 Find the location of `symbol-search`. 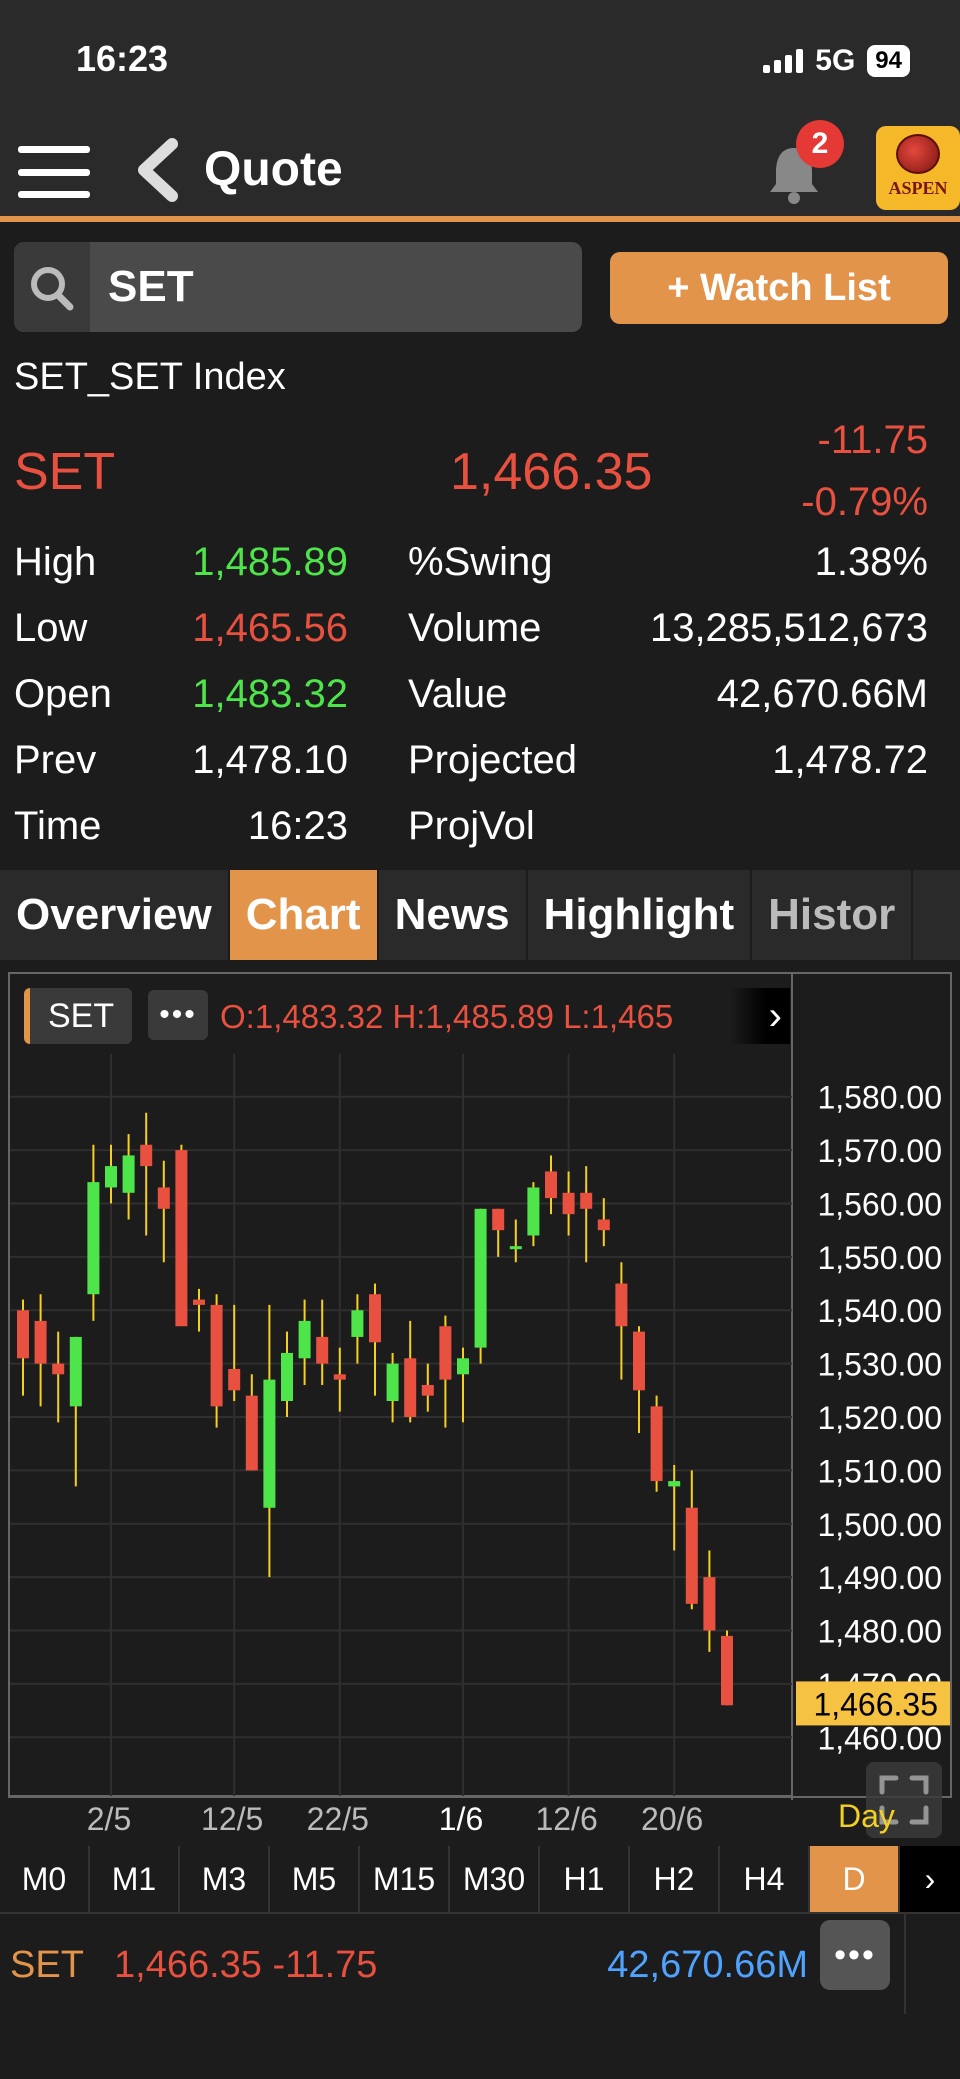

symbol-search is located at coordinates (298, 287).